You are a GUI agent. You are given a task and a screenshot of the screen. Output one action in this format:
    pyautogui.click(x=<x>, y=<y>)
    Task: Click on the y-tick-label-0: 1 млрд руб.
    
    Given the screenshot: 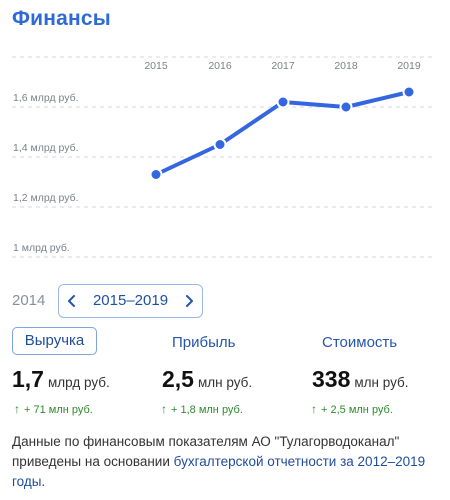 What is the action you would take?
    pyautogui.click(x=41, y=248)
    